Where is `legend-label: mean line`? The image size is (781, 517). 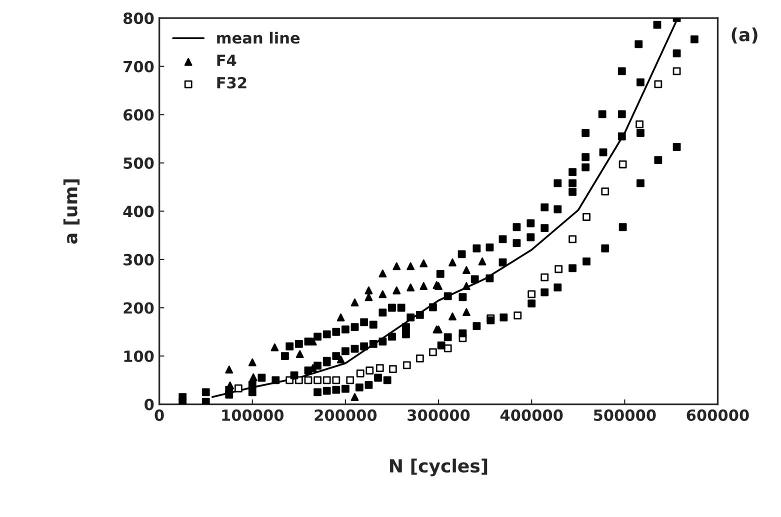 legend-label: mean line is located at coordinates (258, 38).